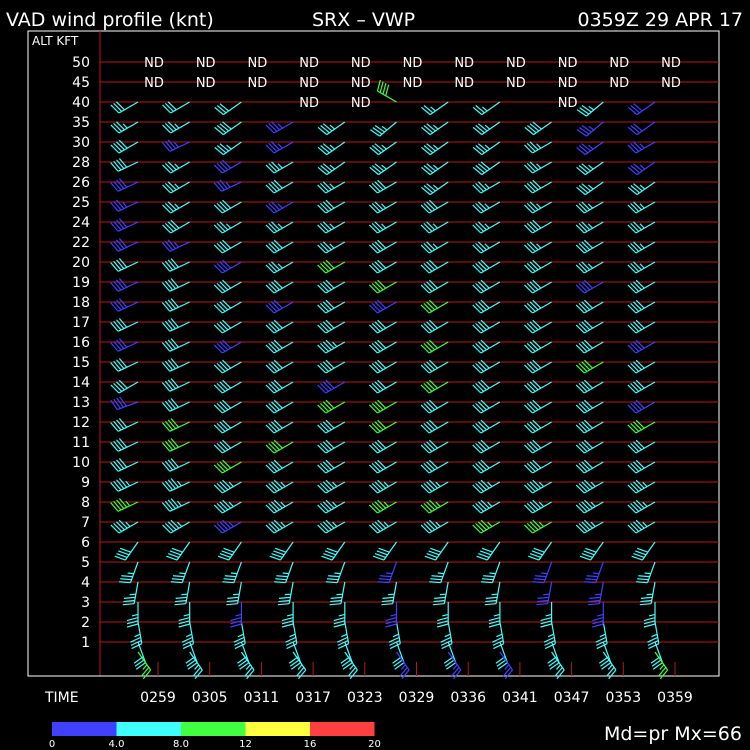 The image size is (750, 750). Describe the element at coordinates (181, 744) in the screenshot. I see `rms-legend-tick: 8.0` at that location.